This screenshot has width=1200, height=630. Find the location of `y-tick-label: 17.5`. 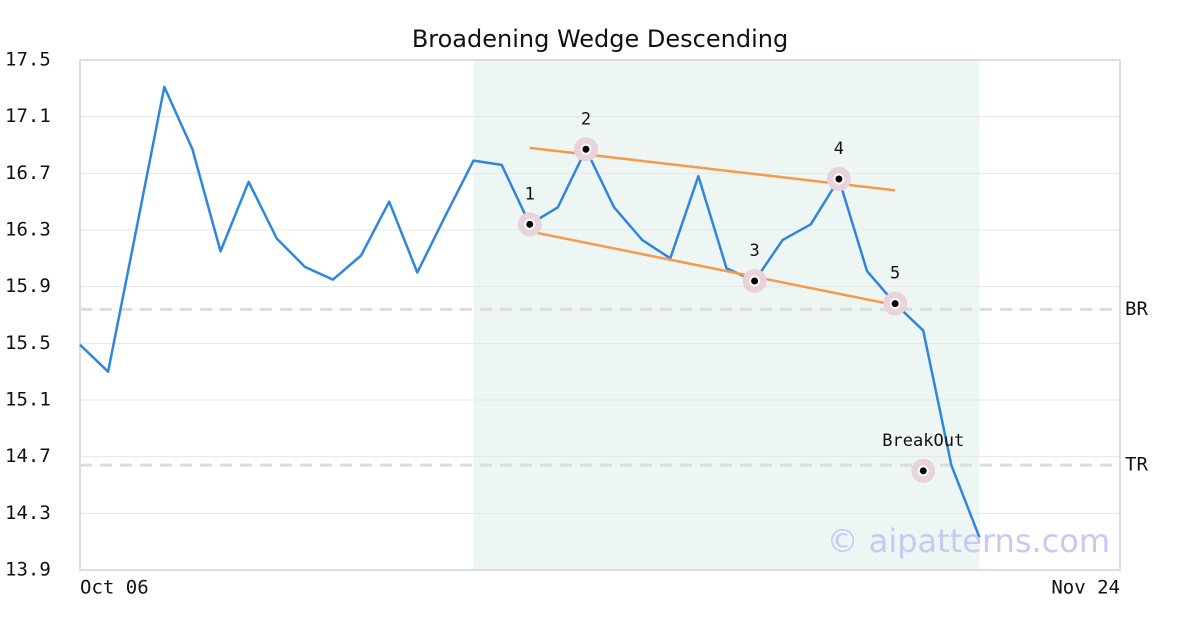

y-tick-label: 17.5 is located at coordinates (28, 60).